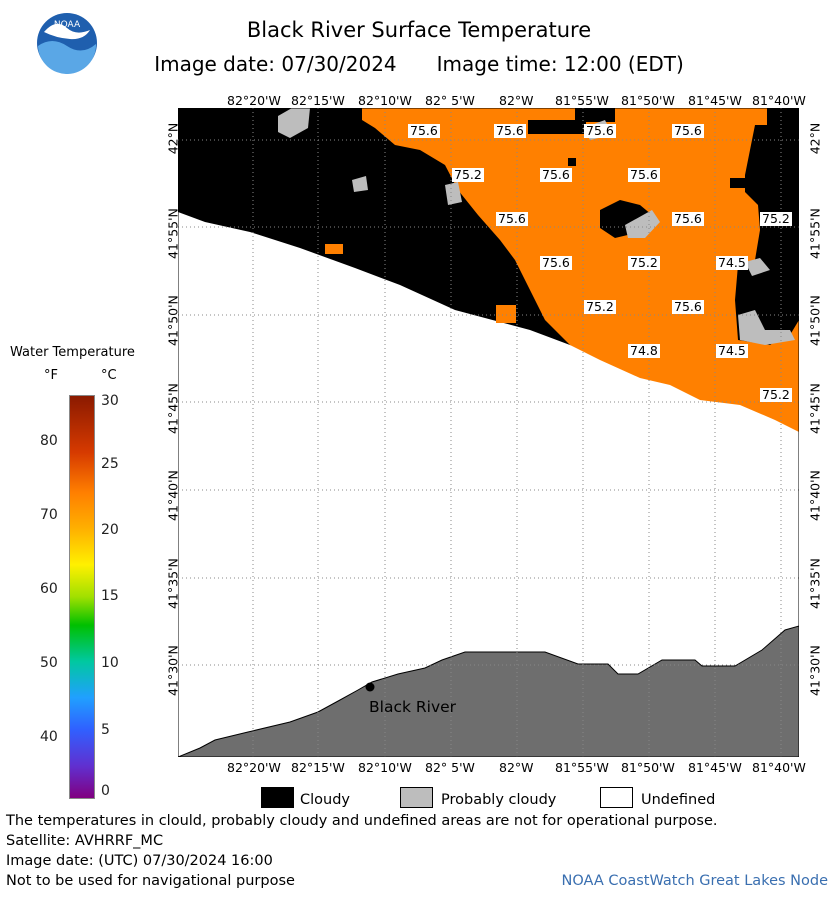 The image size is (838, 897). I want to click on undefined-key-label: Undefined, so click(678, 800).